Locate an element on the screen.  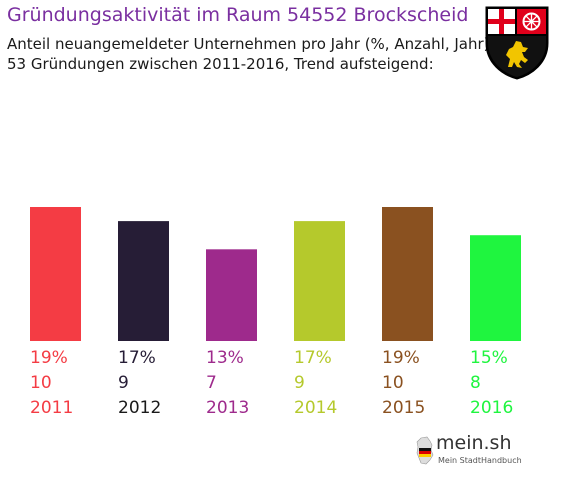
count-label-2015: 10 is located at coordinates (393, 383).